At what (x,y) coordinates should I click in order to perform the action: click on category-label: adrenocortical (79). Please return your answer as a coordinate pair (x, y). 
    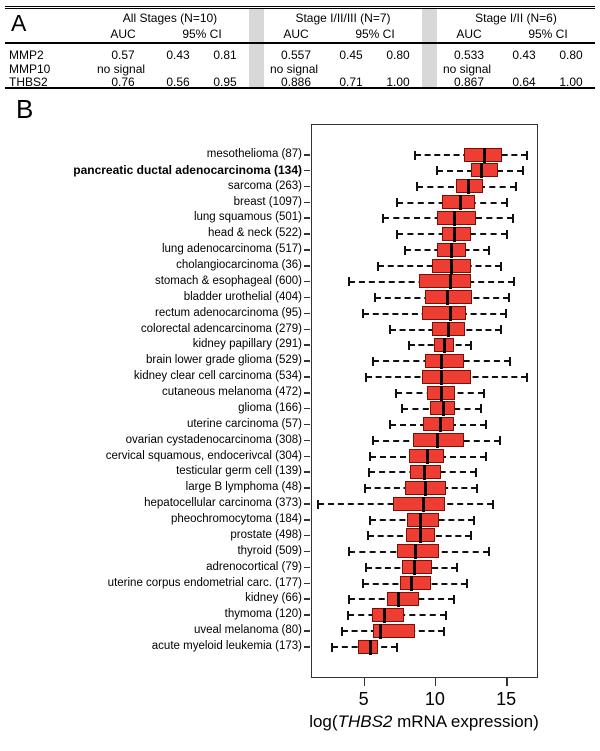
    Looking at the image, I should click on (254, 566).